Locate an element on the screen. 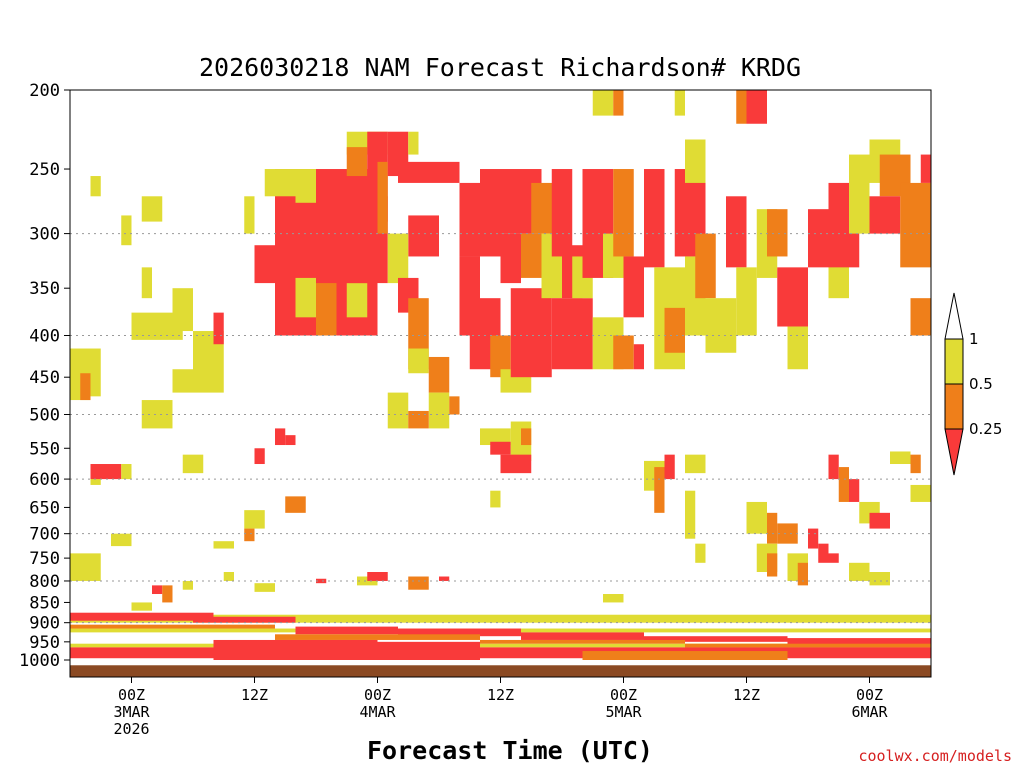 Image resolution: width=1024 pixels, height=768 pixels. y-tick-label-250: 250 is located at coordinates (44, 170).